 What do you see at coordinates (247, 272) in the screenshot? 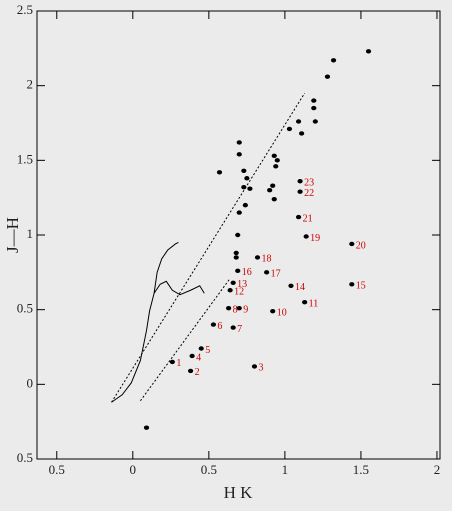
I see `point-label: 16` at bounding box center [247, 272].